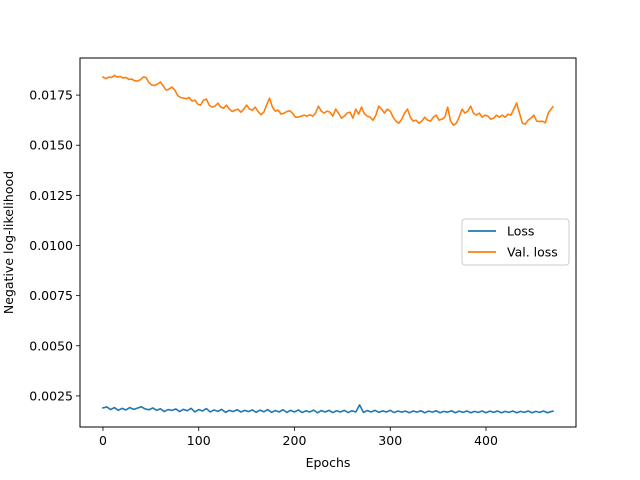 The image size is (640, 480). I want to click on series-line-loss, so click(328, 409).